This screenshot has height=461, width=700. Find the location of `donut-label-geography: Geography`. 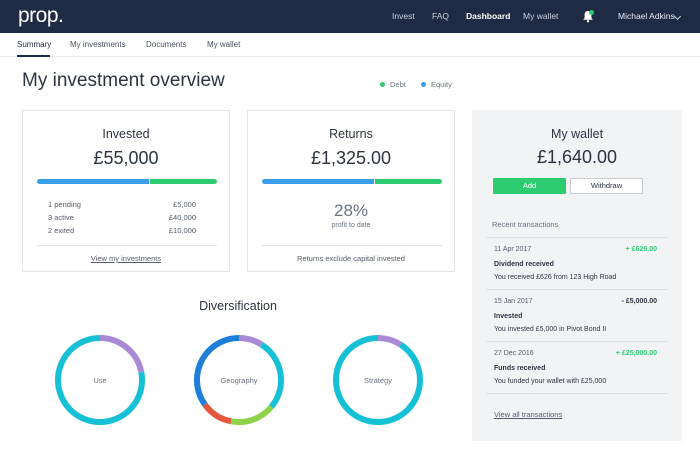

donut-label-geography: Geography is located at coordinates (239, 380).